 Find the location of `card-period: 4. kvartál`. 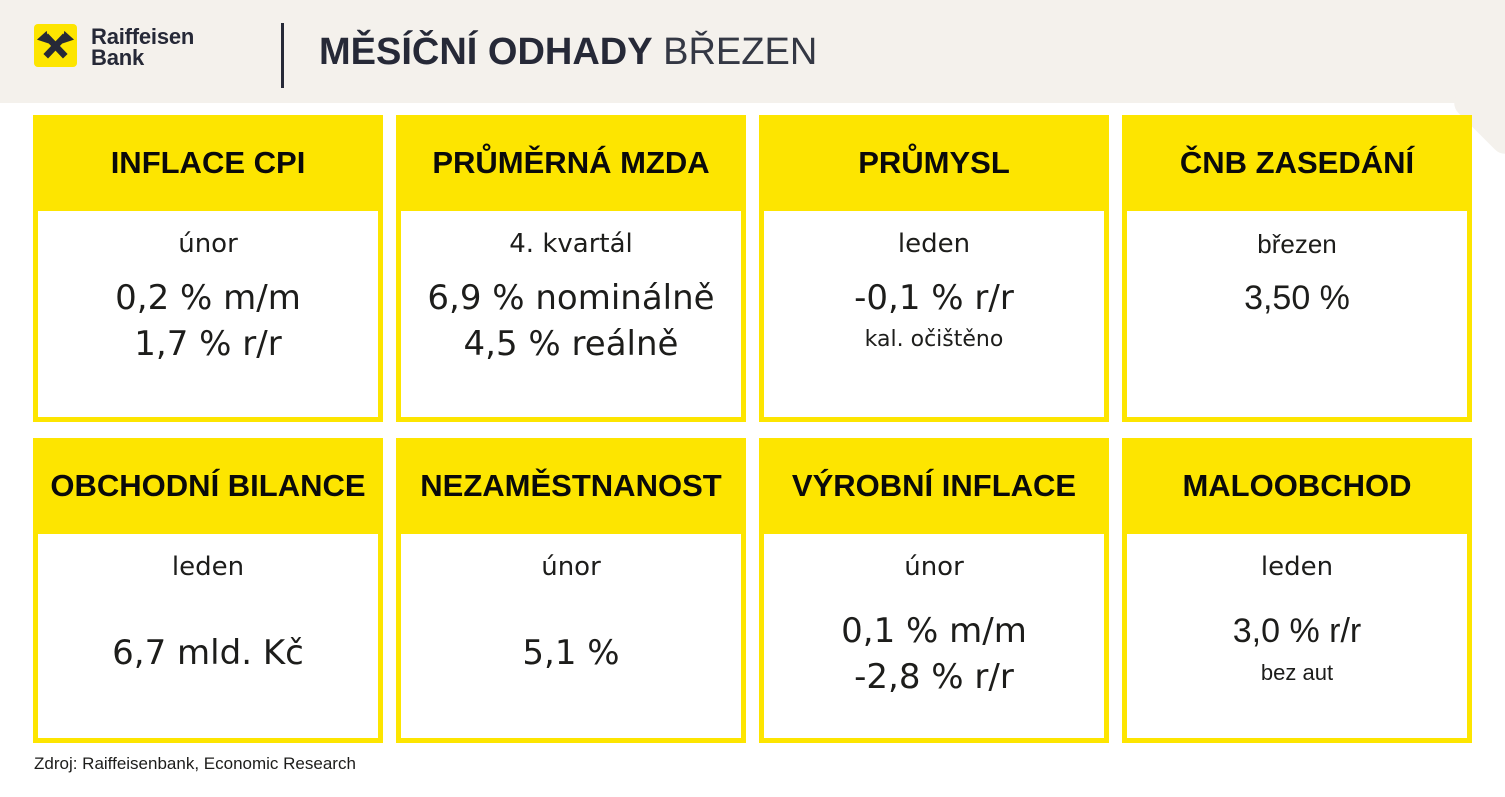

card-period: 4. kvartál is located at coordinates (571, 244).